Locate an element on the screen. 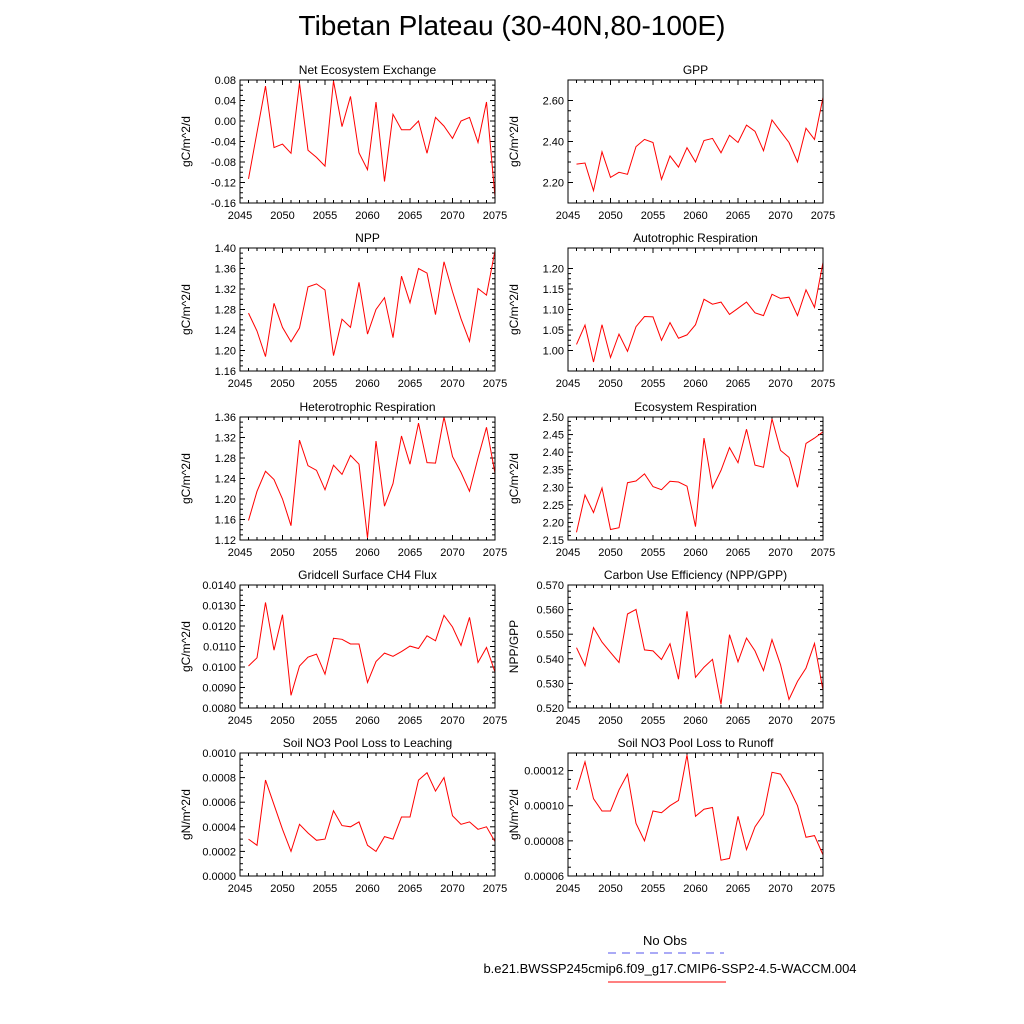 Image resolution: width=1024 pixels, height=1024 pixels. panel-title: Gridcell Surface CH4 Flux is located at coordinates (367, 575).